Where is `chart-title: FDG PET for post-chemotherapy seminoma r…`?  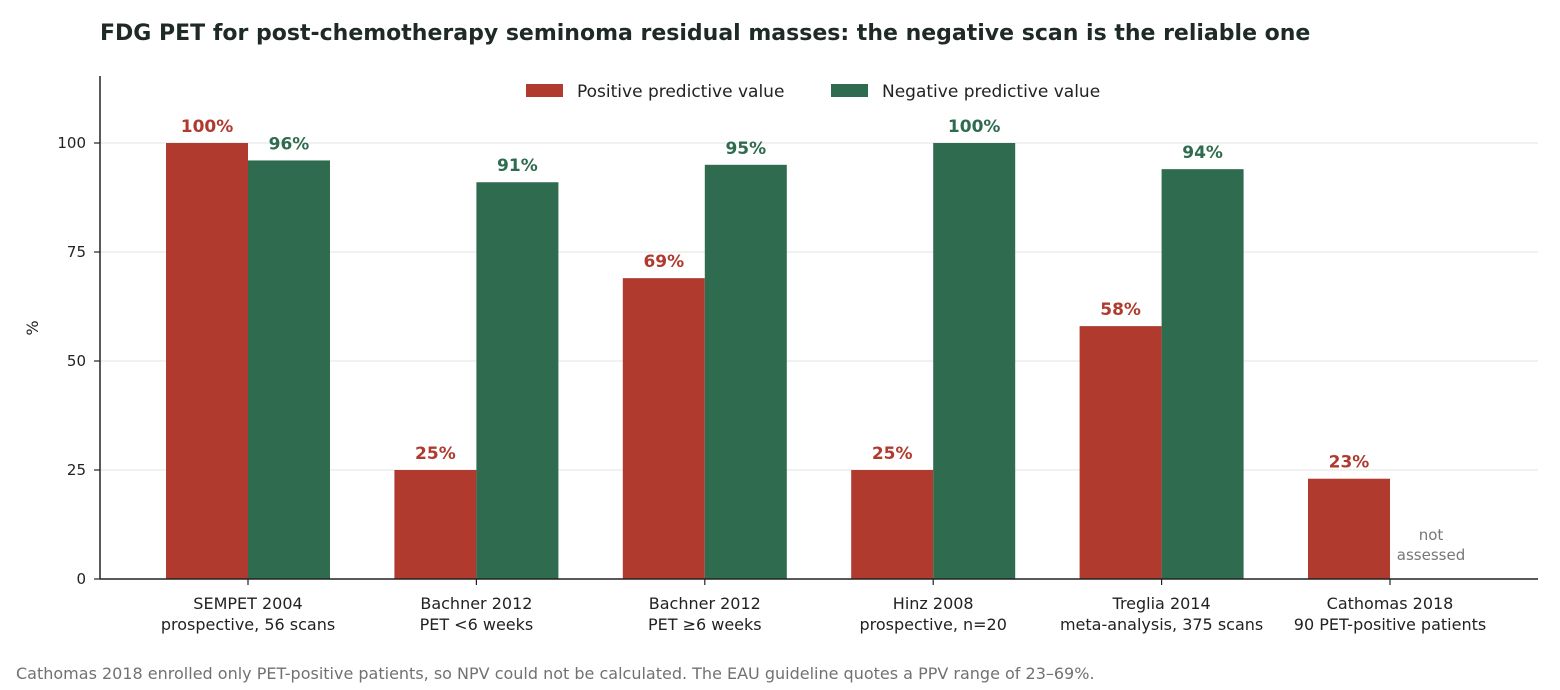 chart-title: FDG PET for post-chemotherapy seminoma r… is located at coordinates (705, 33).